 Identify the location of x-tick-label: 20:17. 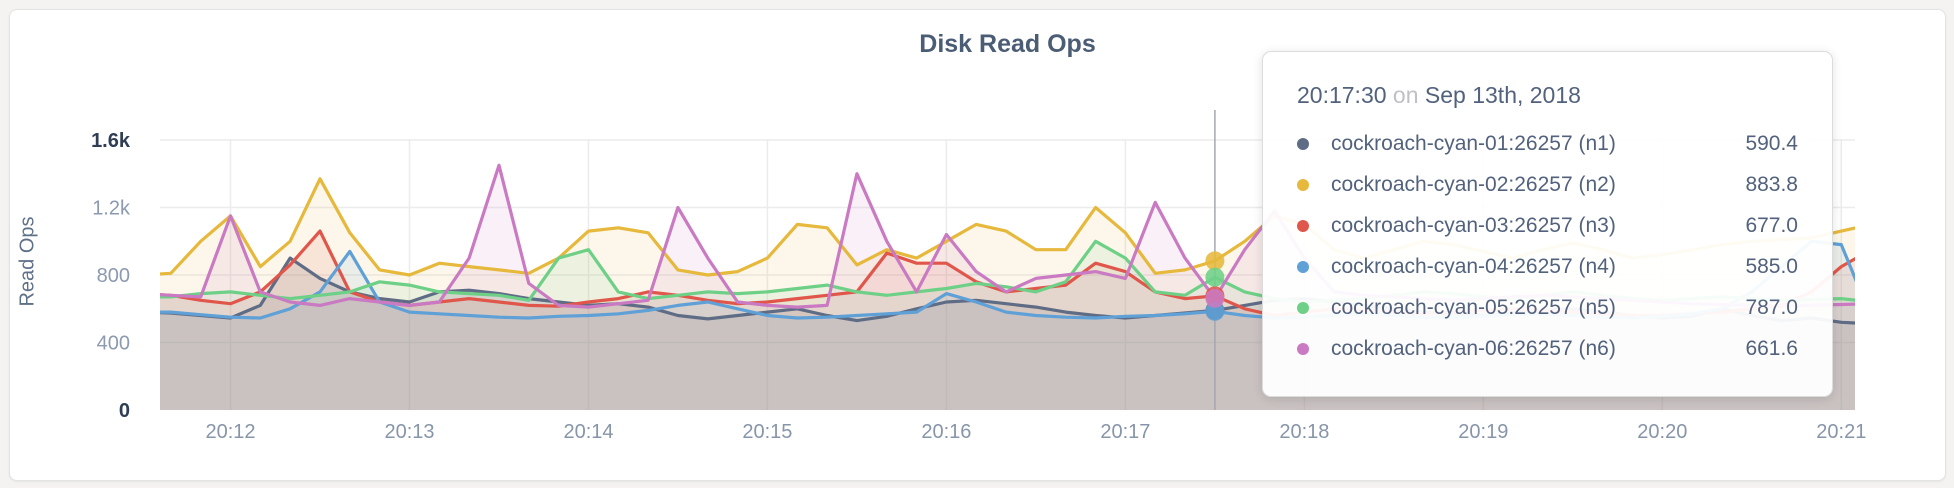
(1125, 432).